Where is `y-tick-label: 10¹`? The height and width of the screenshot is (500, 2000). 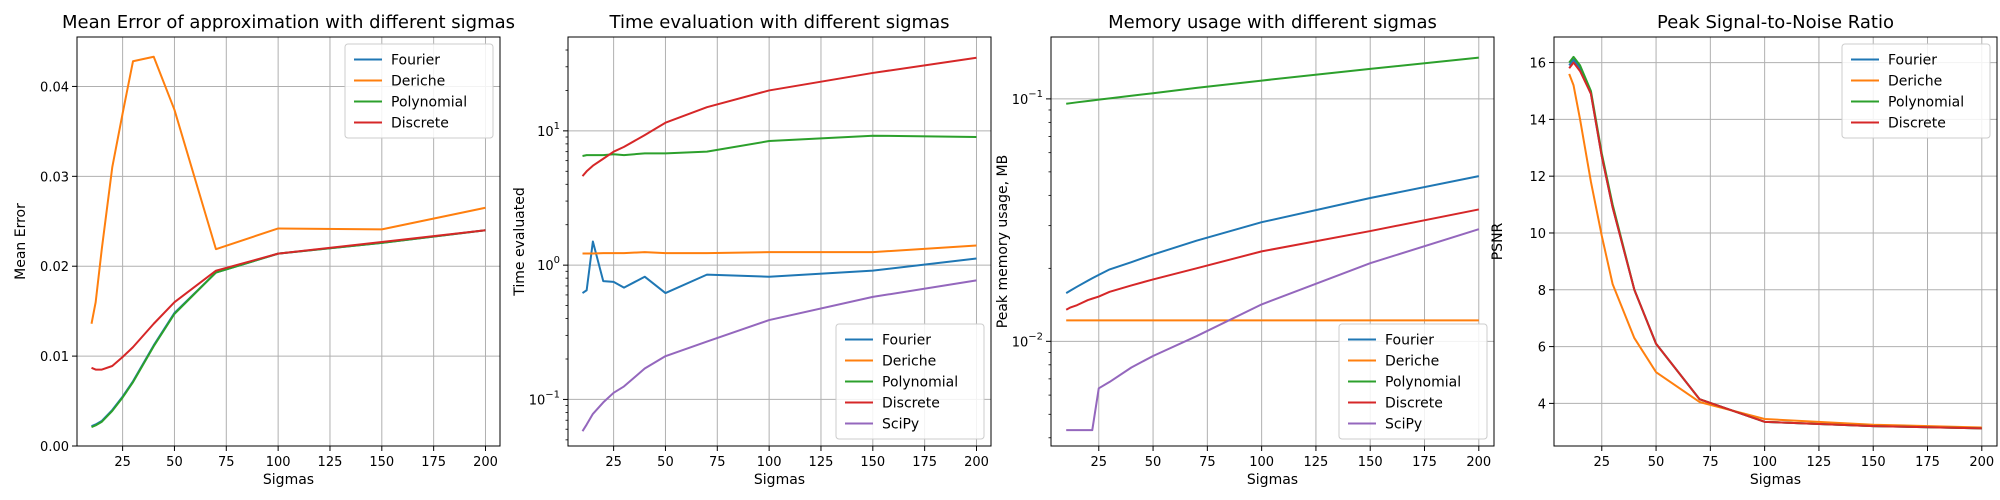 y-tick-label: 10¹ is located at coordinates (548, 130).